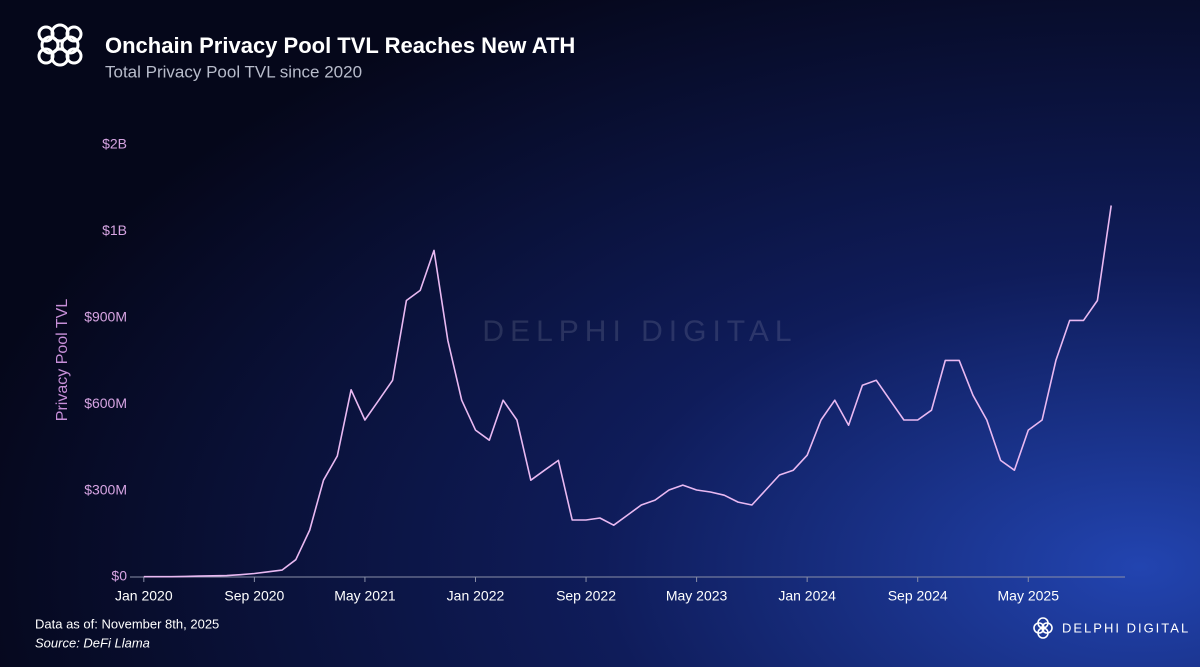 This screenshot has height=667, width=1200. Describe the element at coordinates (639, 331) in the screenshot. I see `watermark: DELPHI DIGITAL` at that location.